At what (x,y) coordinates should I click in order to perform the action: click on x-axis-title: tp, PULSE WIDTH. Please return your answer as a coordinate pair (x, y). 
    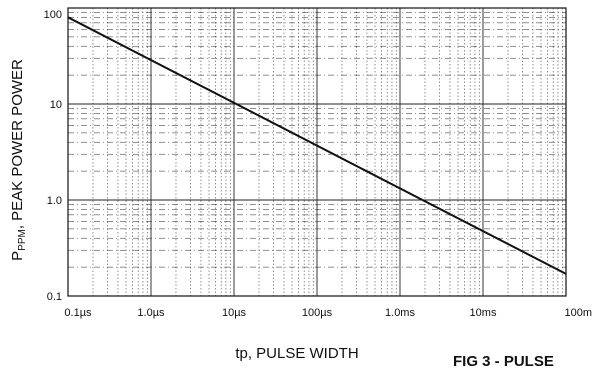
    Looking at the image, I should click on (296, 353).